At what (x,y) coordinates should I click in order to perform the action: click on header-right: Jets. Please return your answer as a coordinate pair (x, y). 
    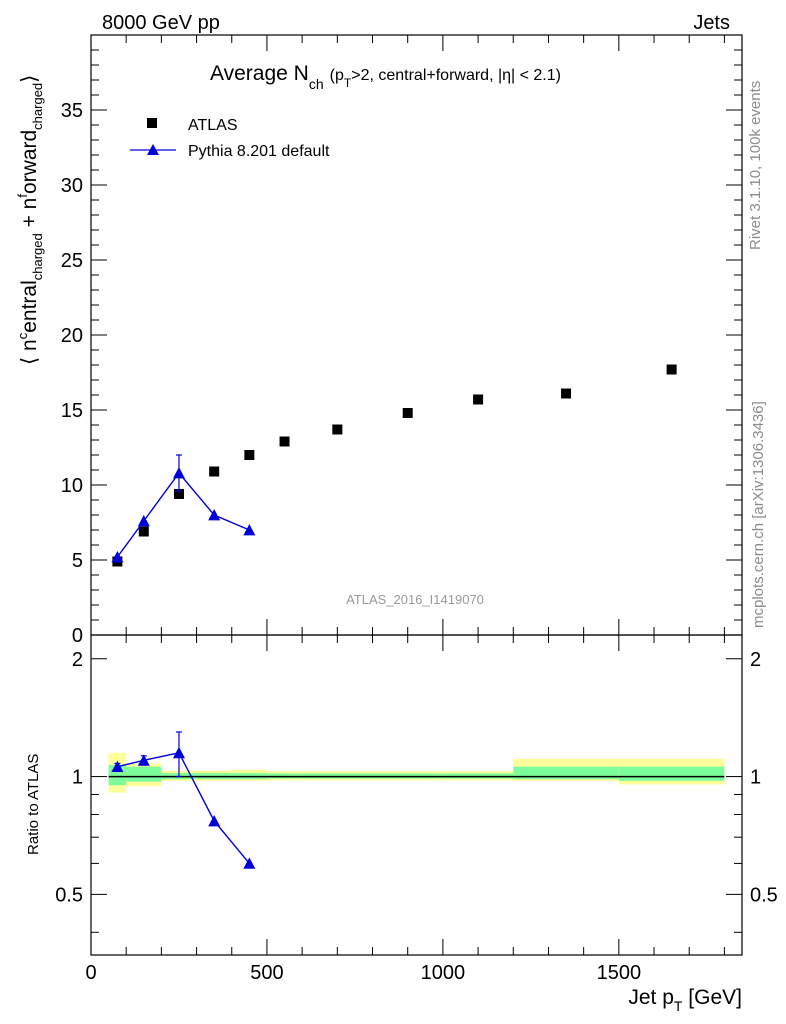
    Looking at the image, I should click on (711, 23).